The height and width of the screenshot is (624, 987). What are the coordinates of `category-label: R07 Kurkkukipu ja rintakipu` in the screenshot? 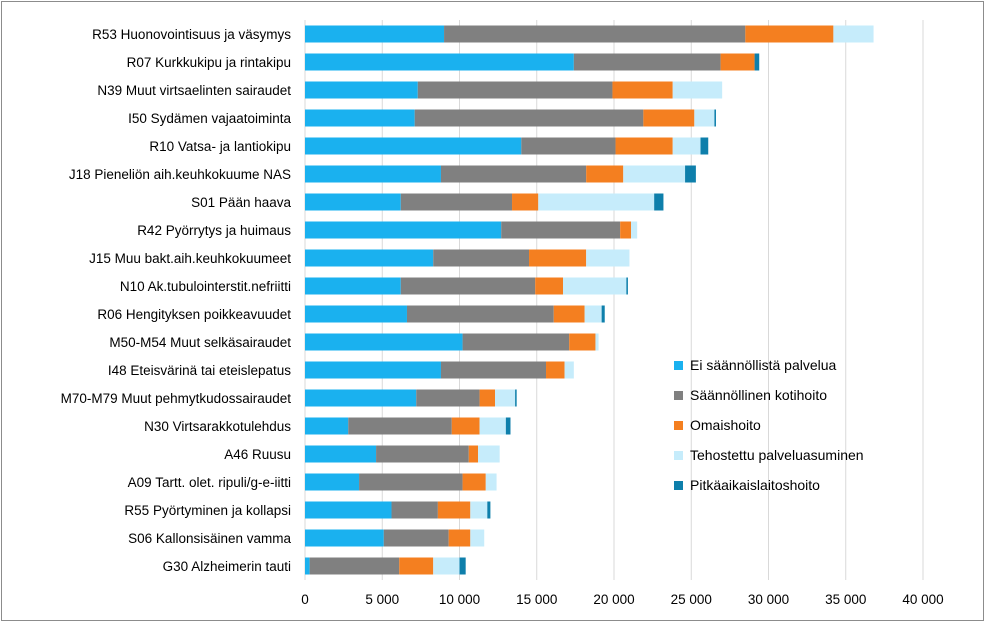 It's located at (209, 62).